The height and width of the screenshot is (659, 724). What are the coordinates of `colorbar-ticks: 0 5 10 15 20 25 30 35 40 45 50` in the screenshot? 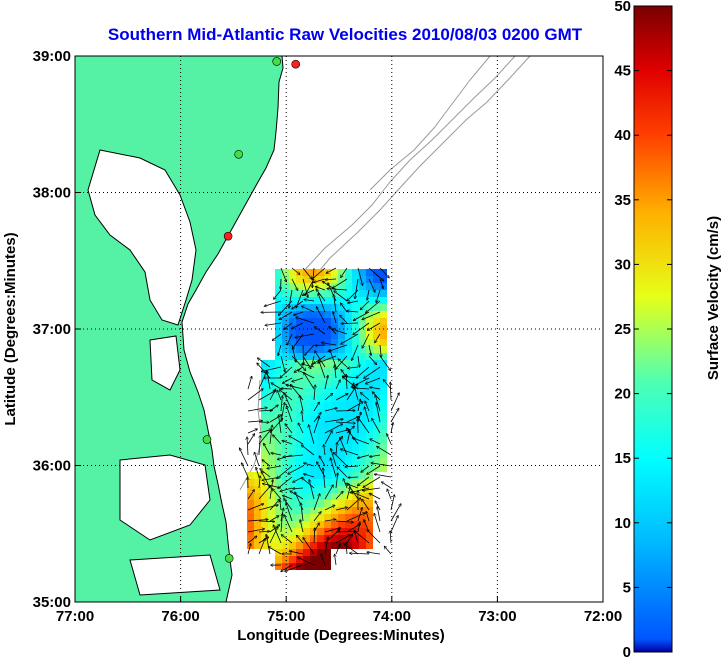 It's located at (643, 329).